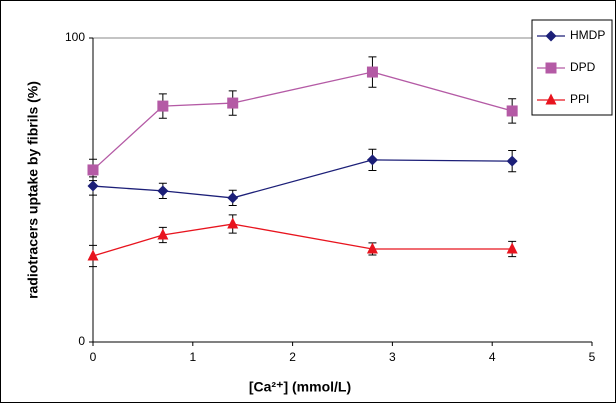 The height and width of the screenshot is (408, 616). What do you see at coordinates (75, 37) in the screenshot?
I see `y-tick-label: 100` at bounding box center [75, 37].